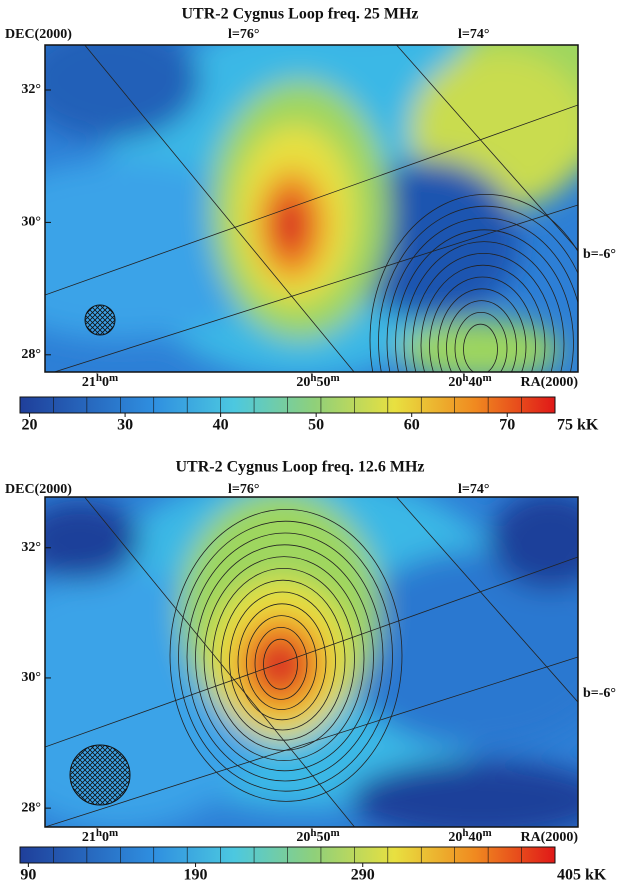 The height and width of the screenshot is (890, 639). What do you see at coordinates (582, 875) in the screenshot?
I see `colorbar-end-label: 405 kK` at bounding box center [582, 875].